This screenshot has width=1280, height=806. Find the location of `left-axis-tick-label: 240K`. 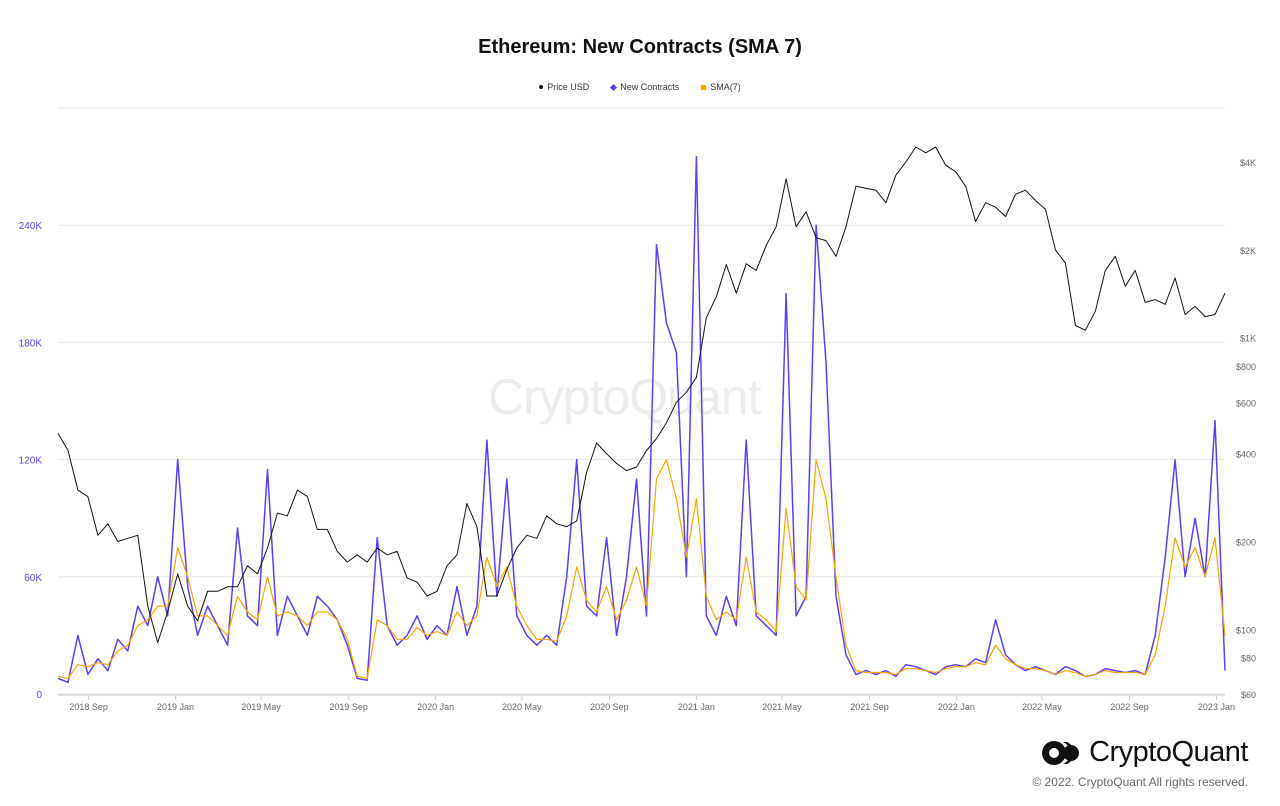

left-axis-tick-label: 240K is located at coordinates (31, 226).